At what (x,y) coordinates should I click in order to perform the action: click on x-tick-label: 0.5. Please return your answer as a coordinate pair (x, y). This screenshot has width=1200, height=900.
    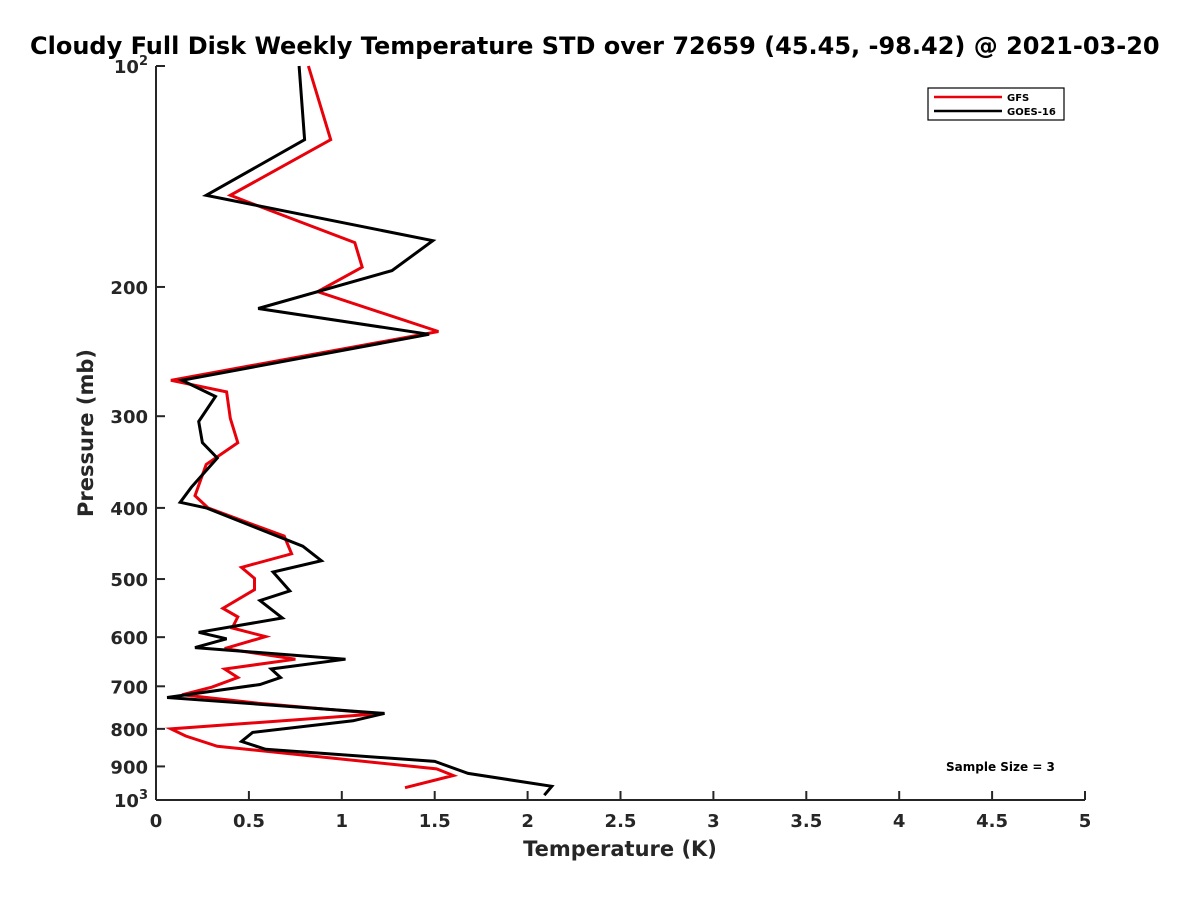
    Looking at the image, I should click on (249, 821).